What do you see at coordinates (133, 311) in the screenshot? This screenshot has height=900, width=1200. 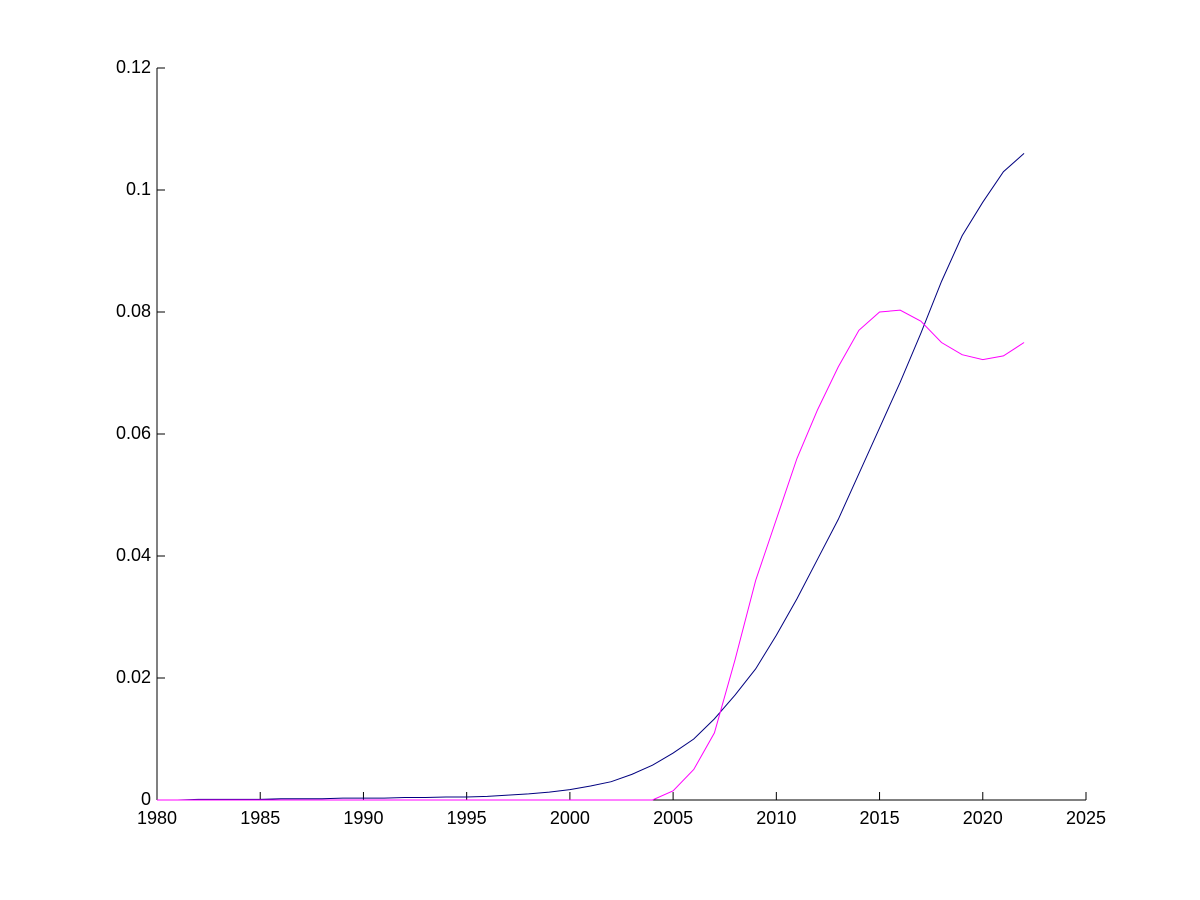 I see `y-tick-label: 0.08` at bounding box center [133, 311].